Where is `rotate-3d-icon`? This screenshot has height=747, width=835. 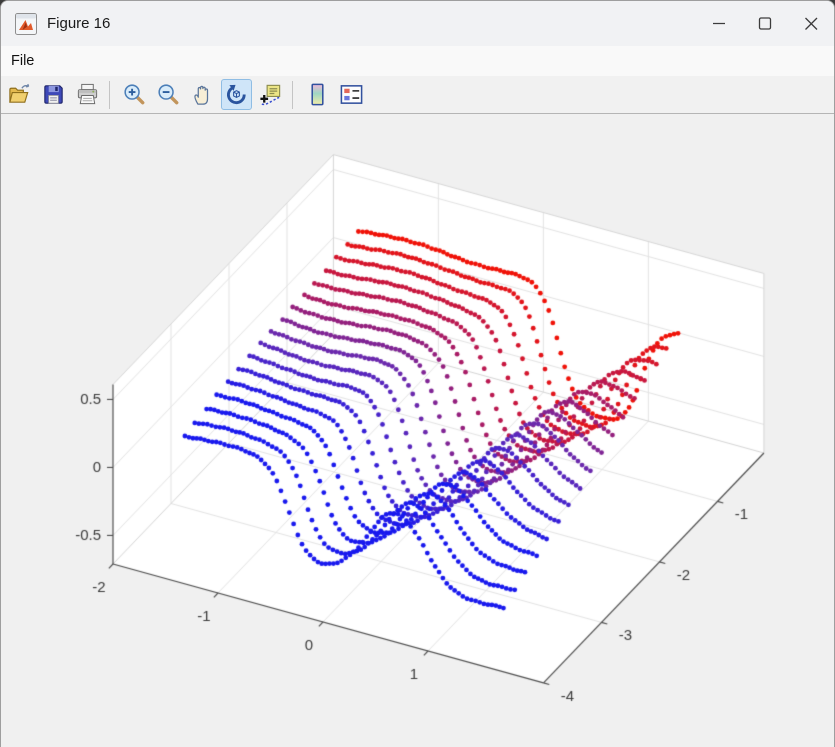 rotate-3d-icon is located at coordinates (236, 94).